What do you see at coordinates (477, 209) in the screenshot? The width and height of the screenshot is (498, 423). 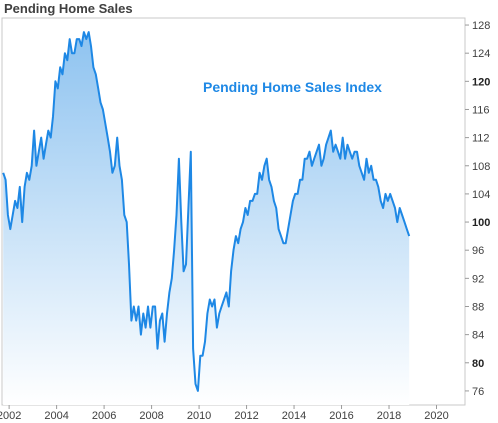 I see `y-axis: 76 80 84 88 92 96 100 104 108 112 116 120 124 128` at bounding box center [477, 209].